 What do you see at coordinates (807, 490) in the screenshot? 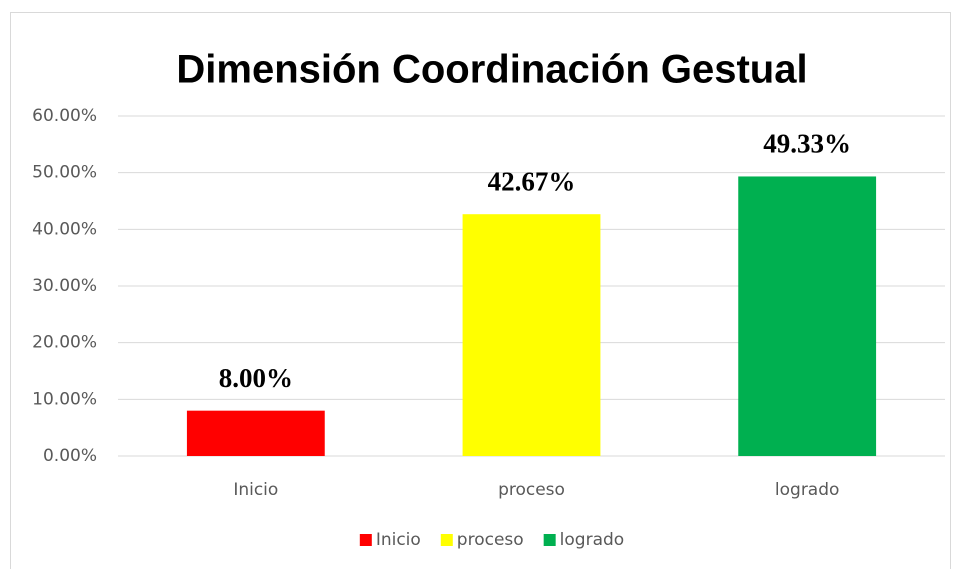
I see `x-tick-label: logrado` at bounding box center [807, 490].